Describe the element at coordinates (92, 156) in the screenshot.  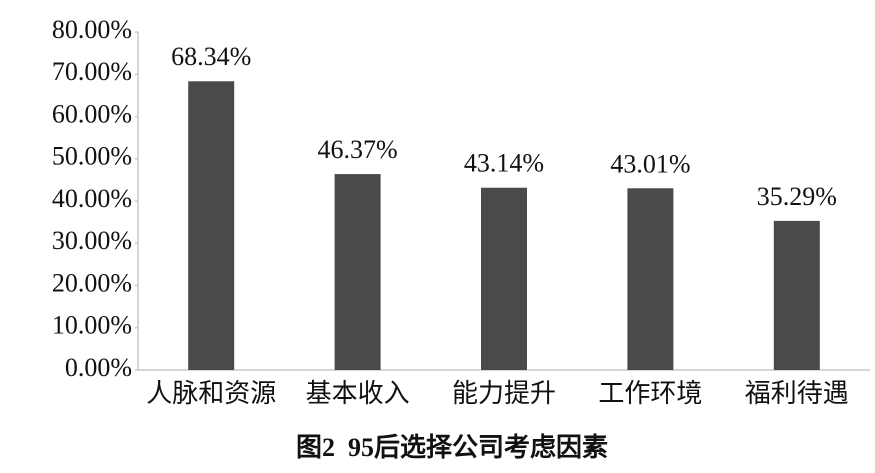
I see `y-tick-label: 50.00%` at that location.